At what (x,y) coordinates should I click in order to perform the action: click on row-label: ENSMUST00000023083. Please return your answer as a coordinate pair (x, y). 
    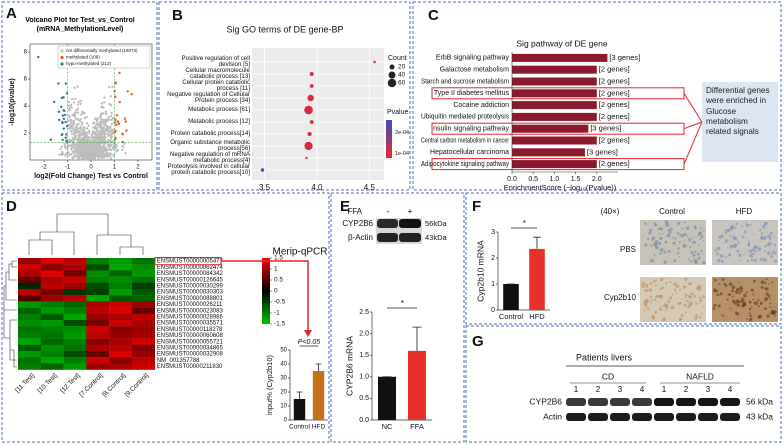
    Looking at the image, I should click on (190, 311).